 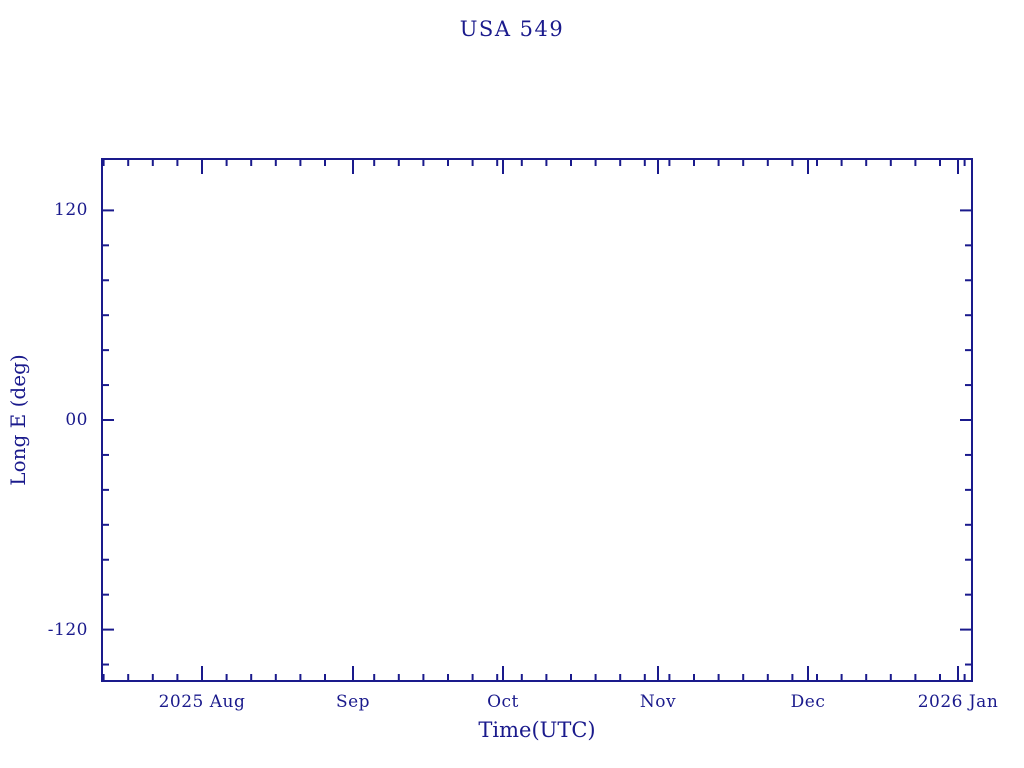 I want to click on y-axis-title: Long E (deg), so click(x=18, y=420).